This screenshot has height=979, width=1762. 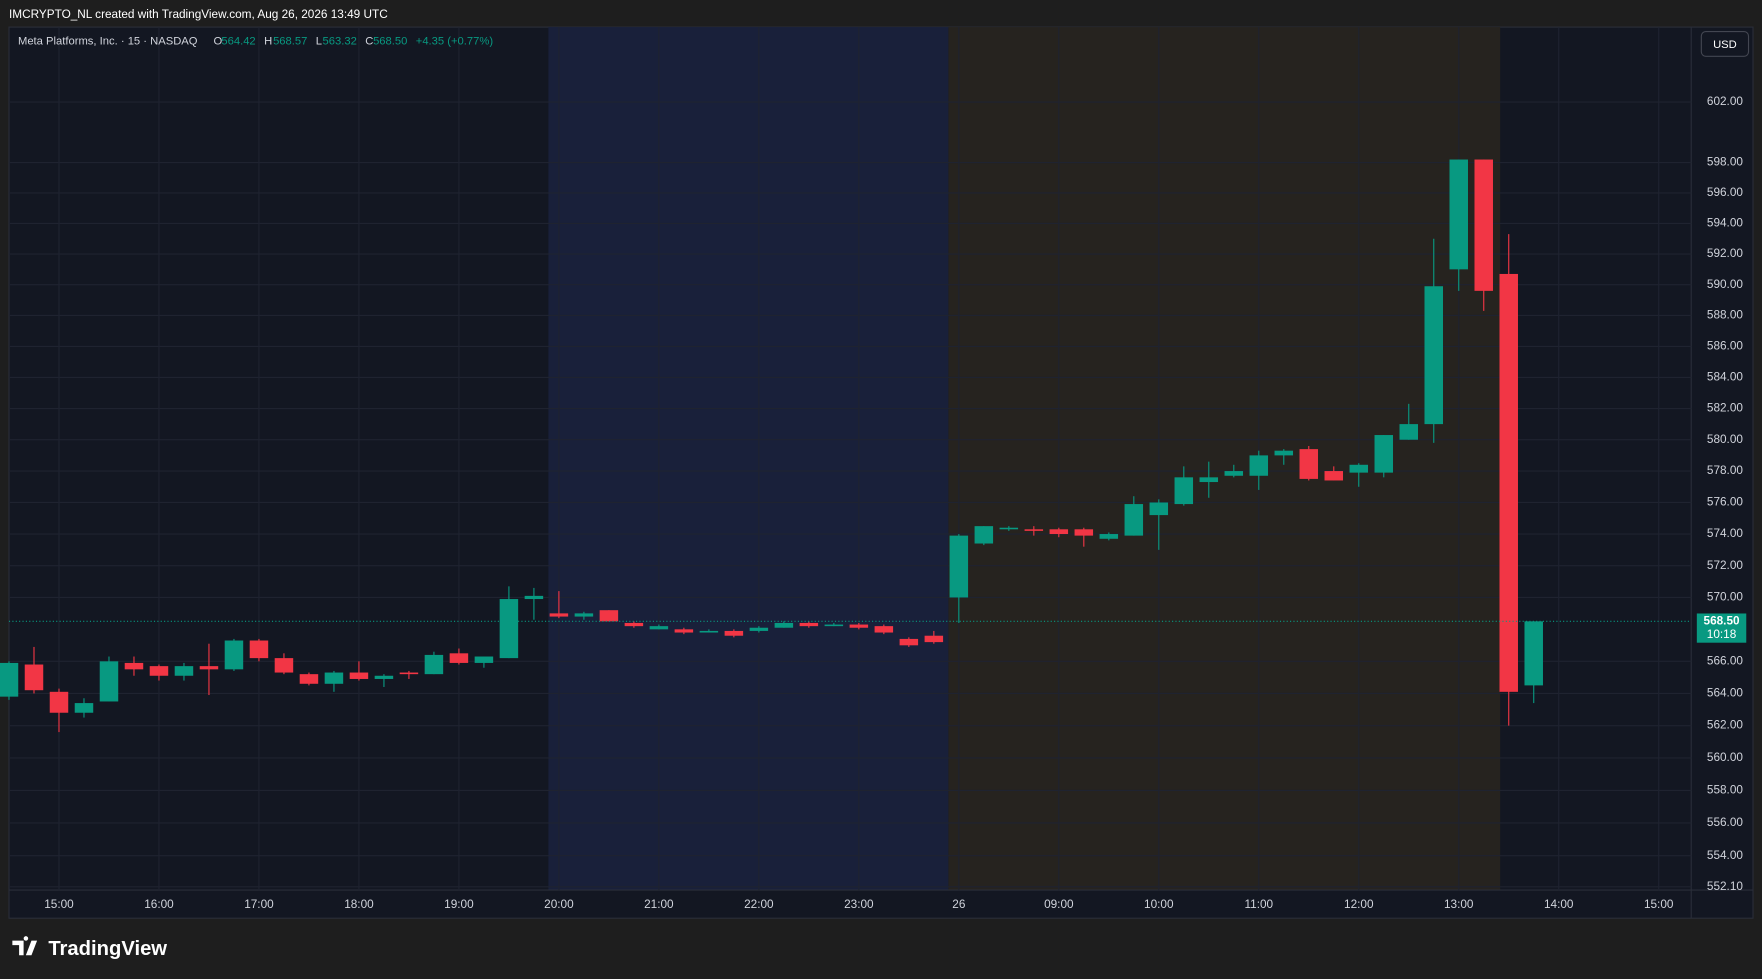 I want to click on y-tick-label: 560.00, so click(x=1725, y=757).